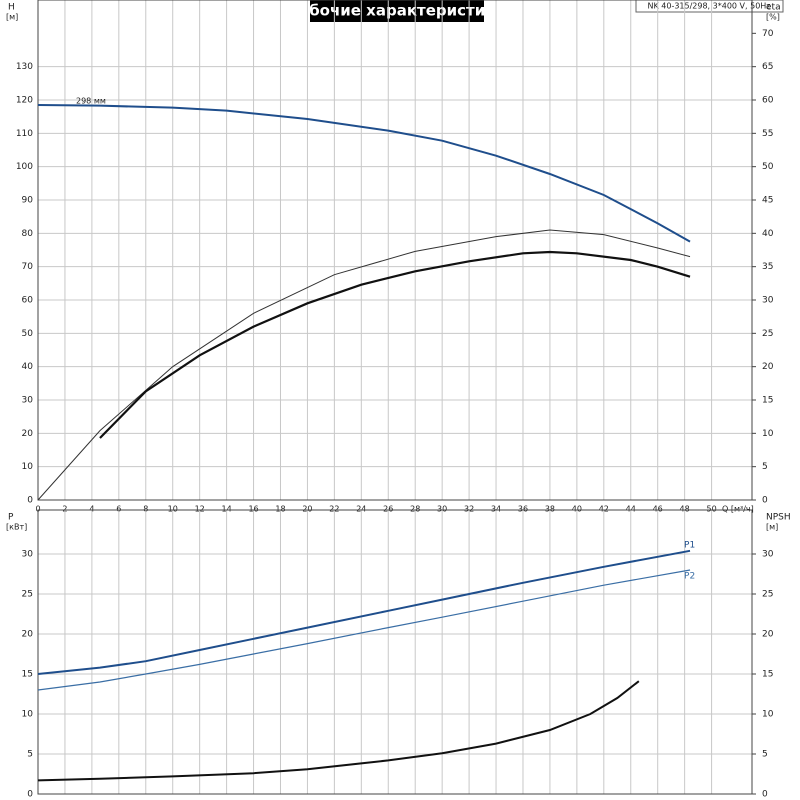 This screenshot has width=800, height=800. What do you see at coordinates (253, 509) in the screenshot?
I see `x-tick-label: 16` at bounding box center [253, 509].